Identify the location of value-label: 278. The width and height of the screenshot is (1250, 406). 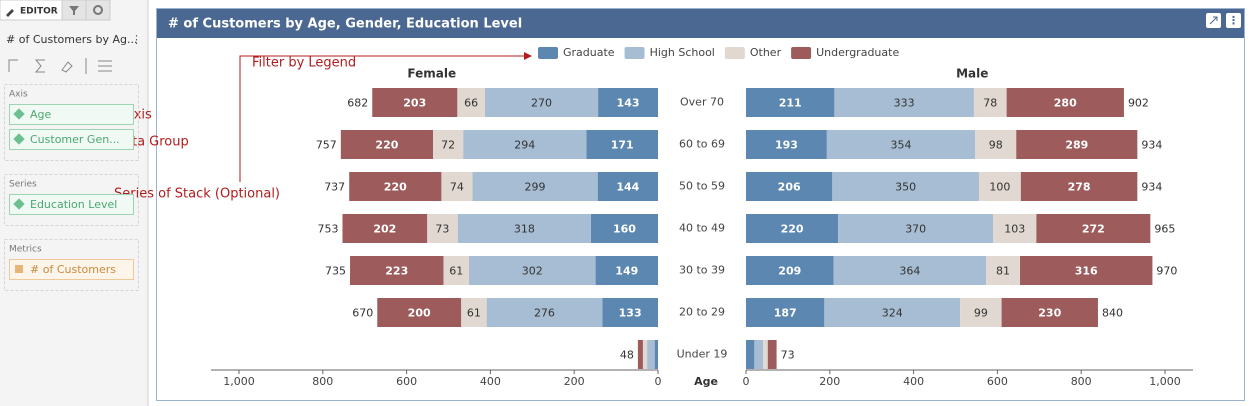
(1079, 187).